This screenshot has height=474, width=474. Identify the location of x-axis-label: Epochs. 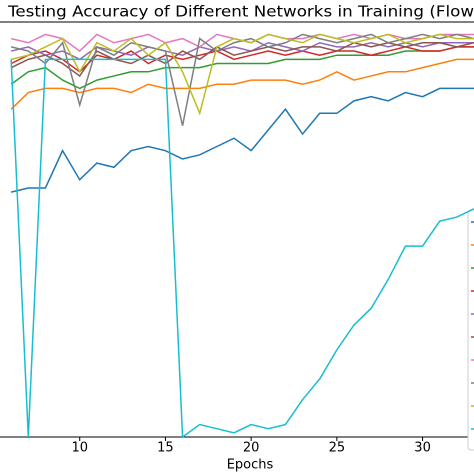
(250, 465).